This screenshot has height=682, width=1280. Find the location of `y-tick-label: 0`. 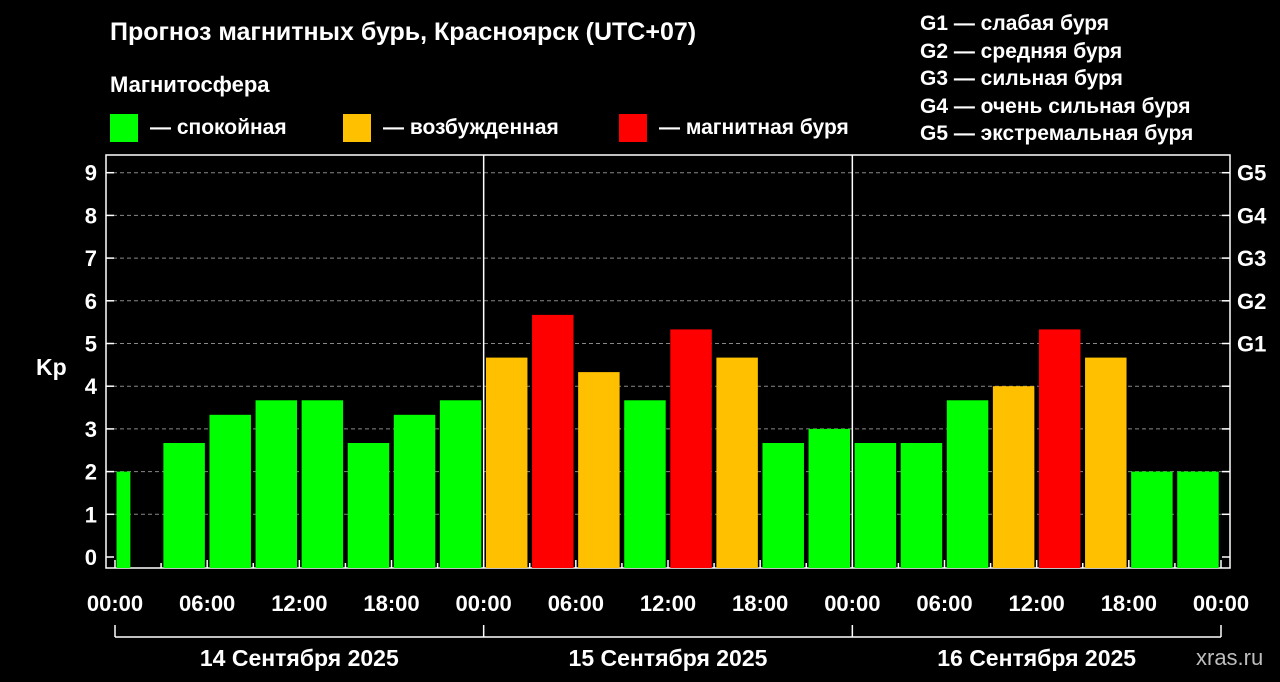

y-tick-label: 0 is located at coordinates (91, 557).